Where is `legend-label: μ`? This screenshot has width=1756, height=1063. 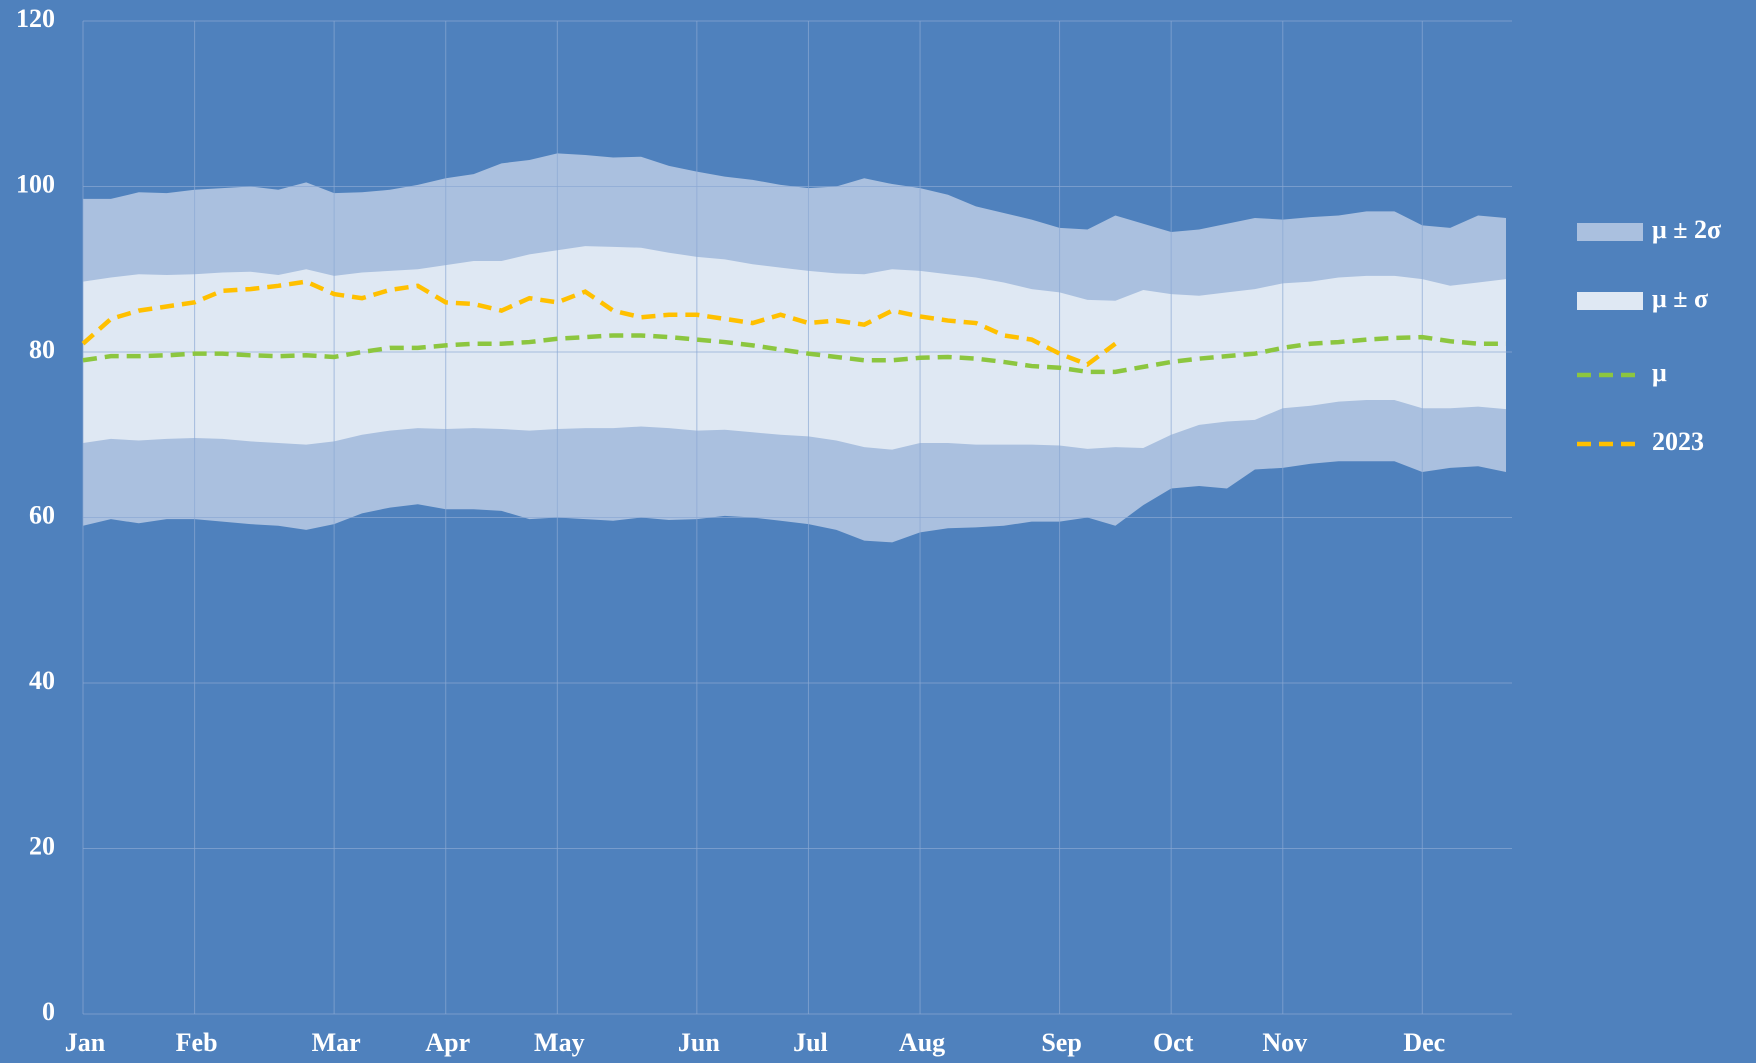
legend-label: μ is located at coordinates (1659, 372).